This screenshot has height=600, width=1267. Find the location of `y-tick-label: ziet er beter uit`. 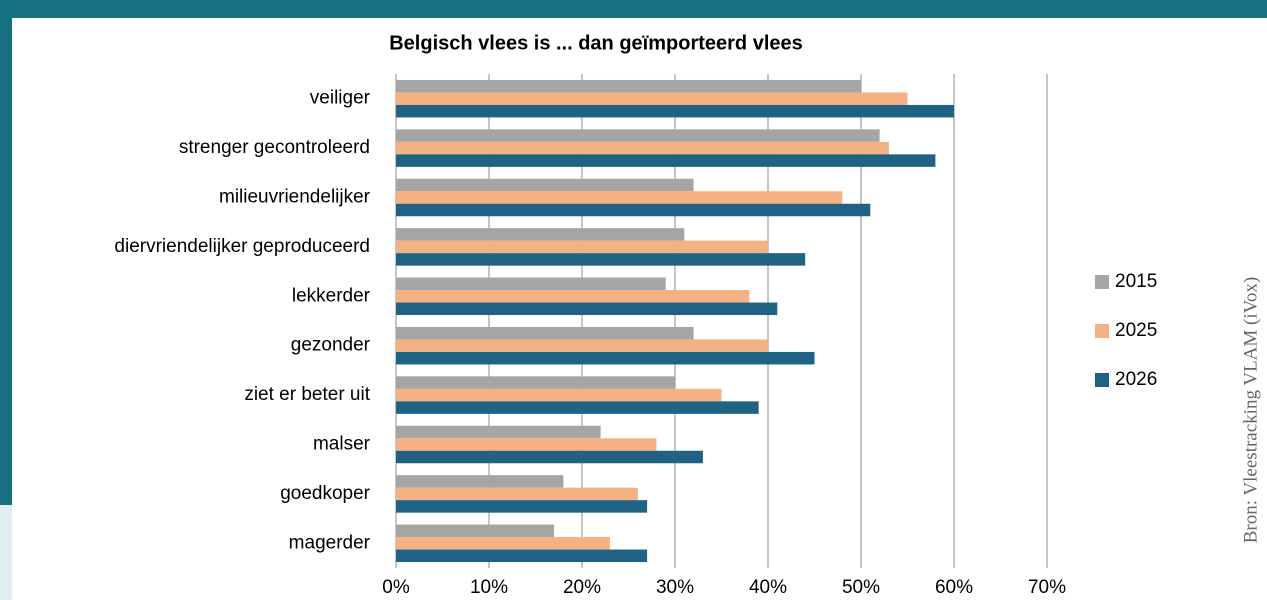

y-tick-label: ziet er beter uit is located at coordinates (307, 394).